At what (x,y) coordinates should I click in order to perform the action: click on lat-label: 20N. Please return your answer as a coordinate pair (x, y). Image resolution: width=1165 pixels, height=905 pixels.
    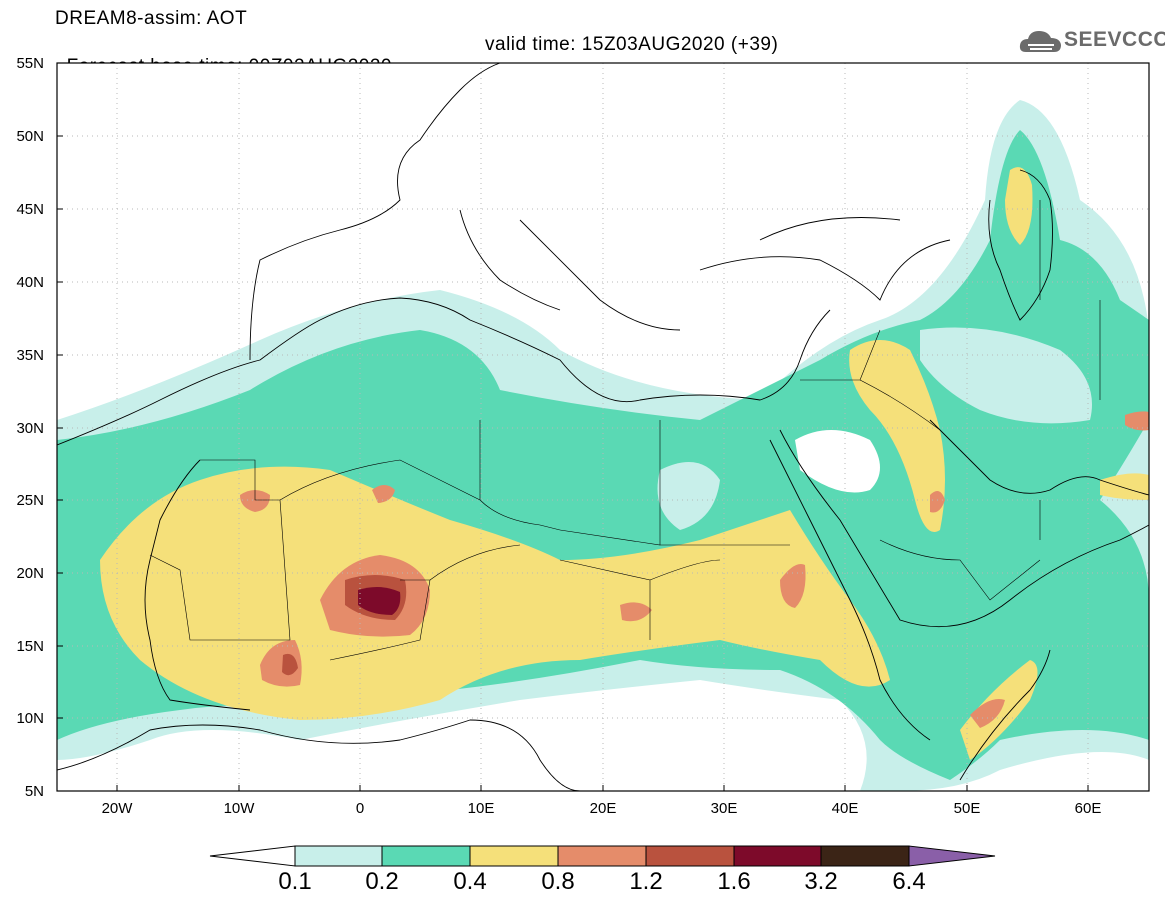
    Looking at the image, I should click on (30, 573).